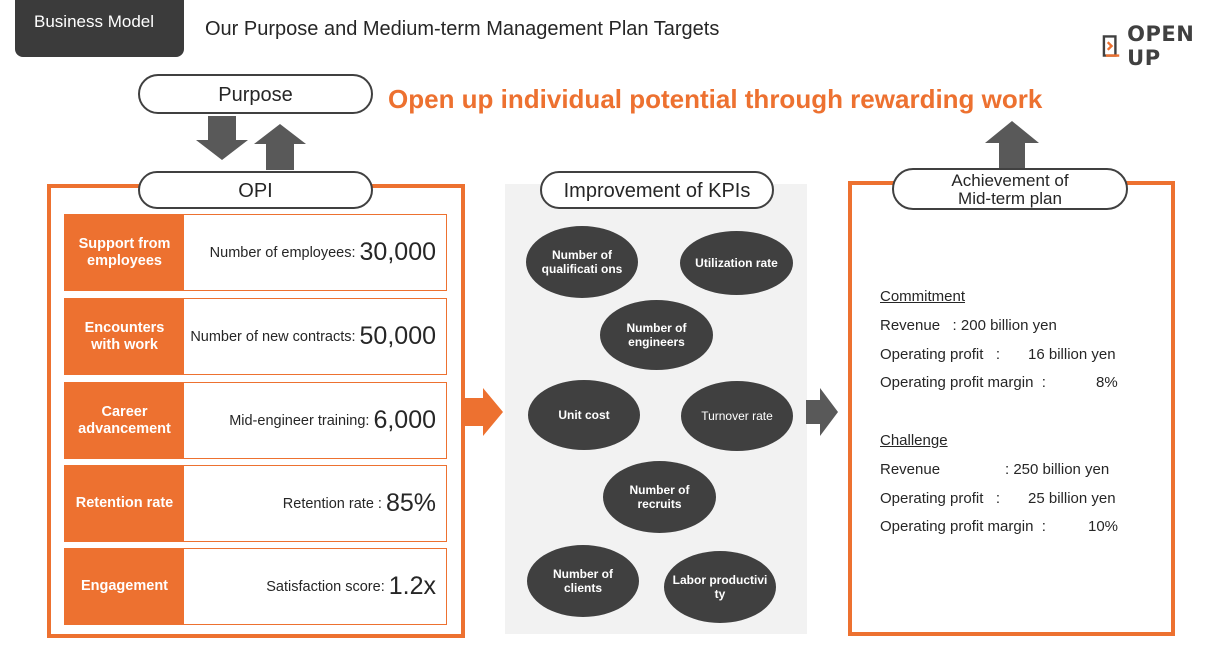 The width and height of the screenshot is (1231, 653). Describe the element at coordinates (963, 382) in the screenshot. I see `commitment-margin-label: Operating profit margin :` at that location.